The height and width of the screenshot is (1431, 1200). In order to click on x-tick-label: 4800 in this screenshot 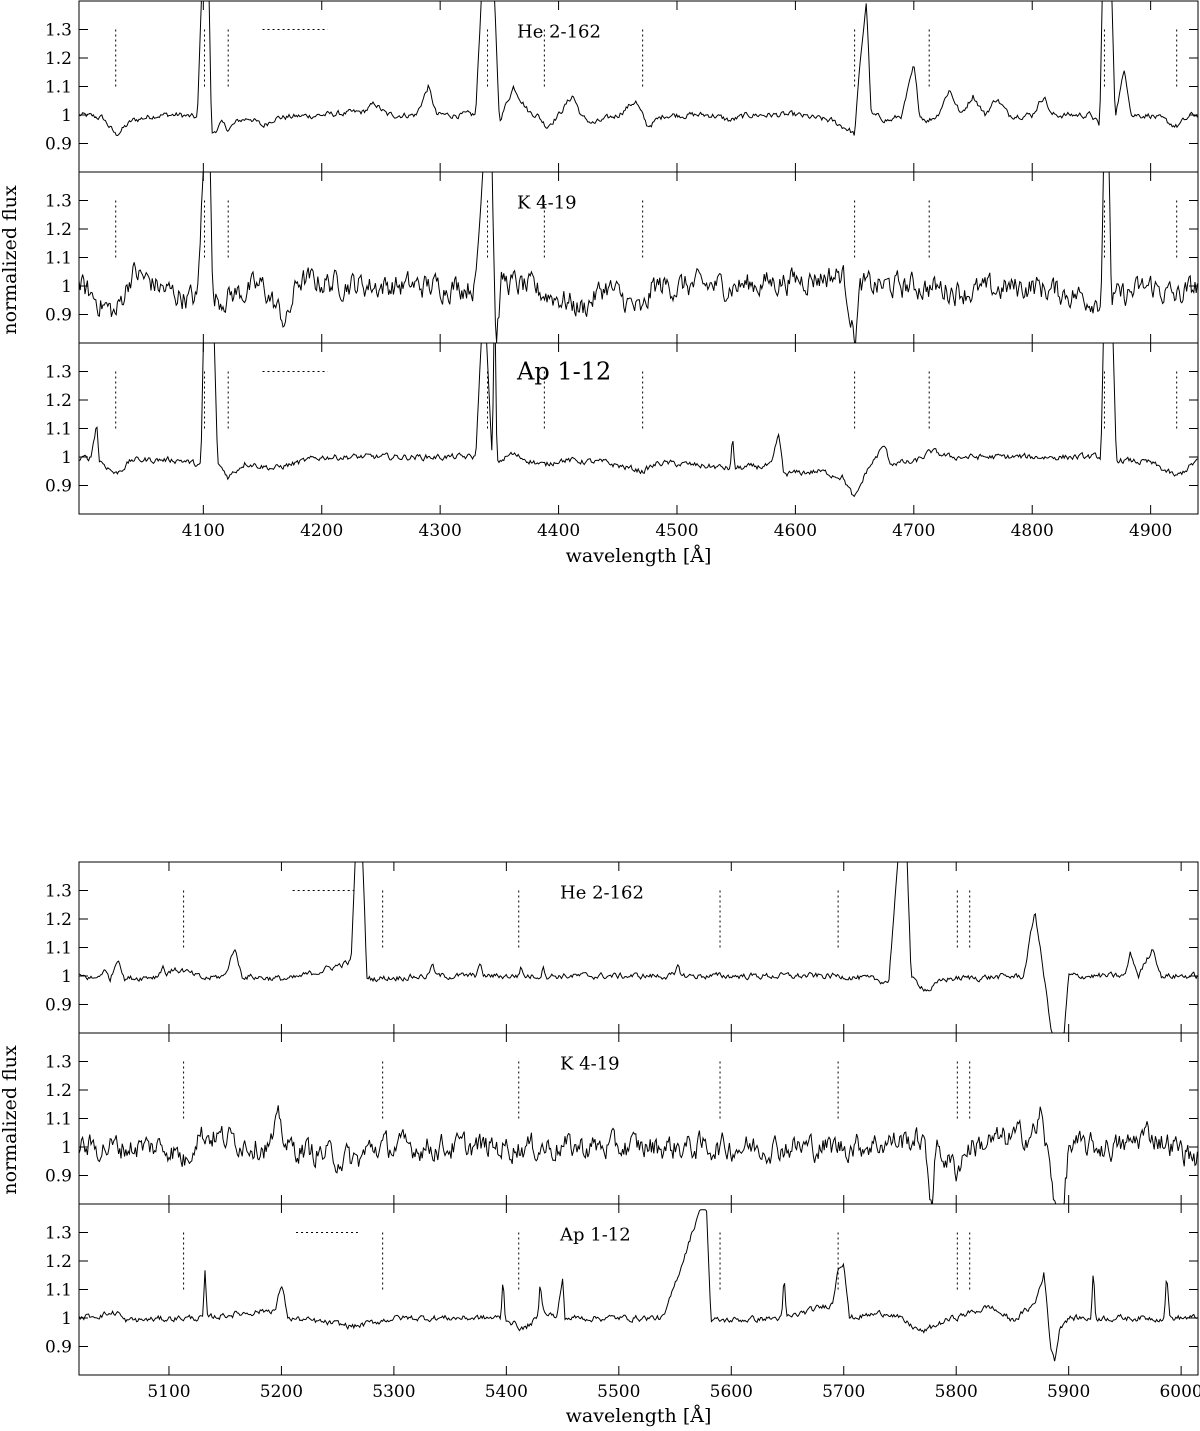, I will do `click(1032, 531)`.